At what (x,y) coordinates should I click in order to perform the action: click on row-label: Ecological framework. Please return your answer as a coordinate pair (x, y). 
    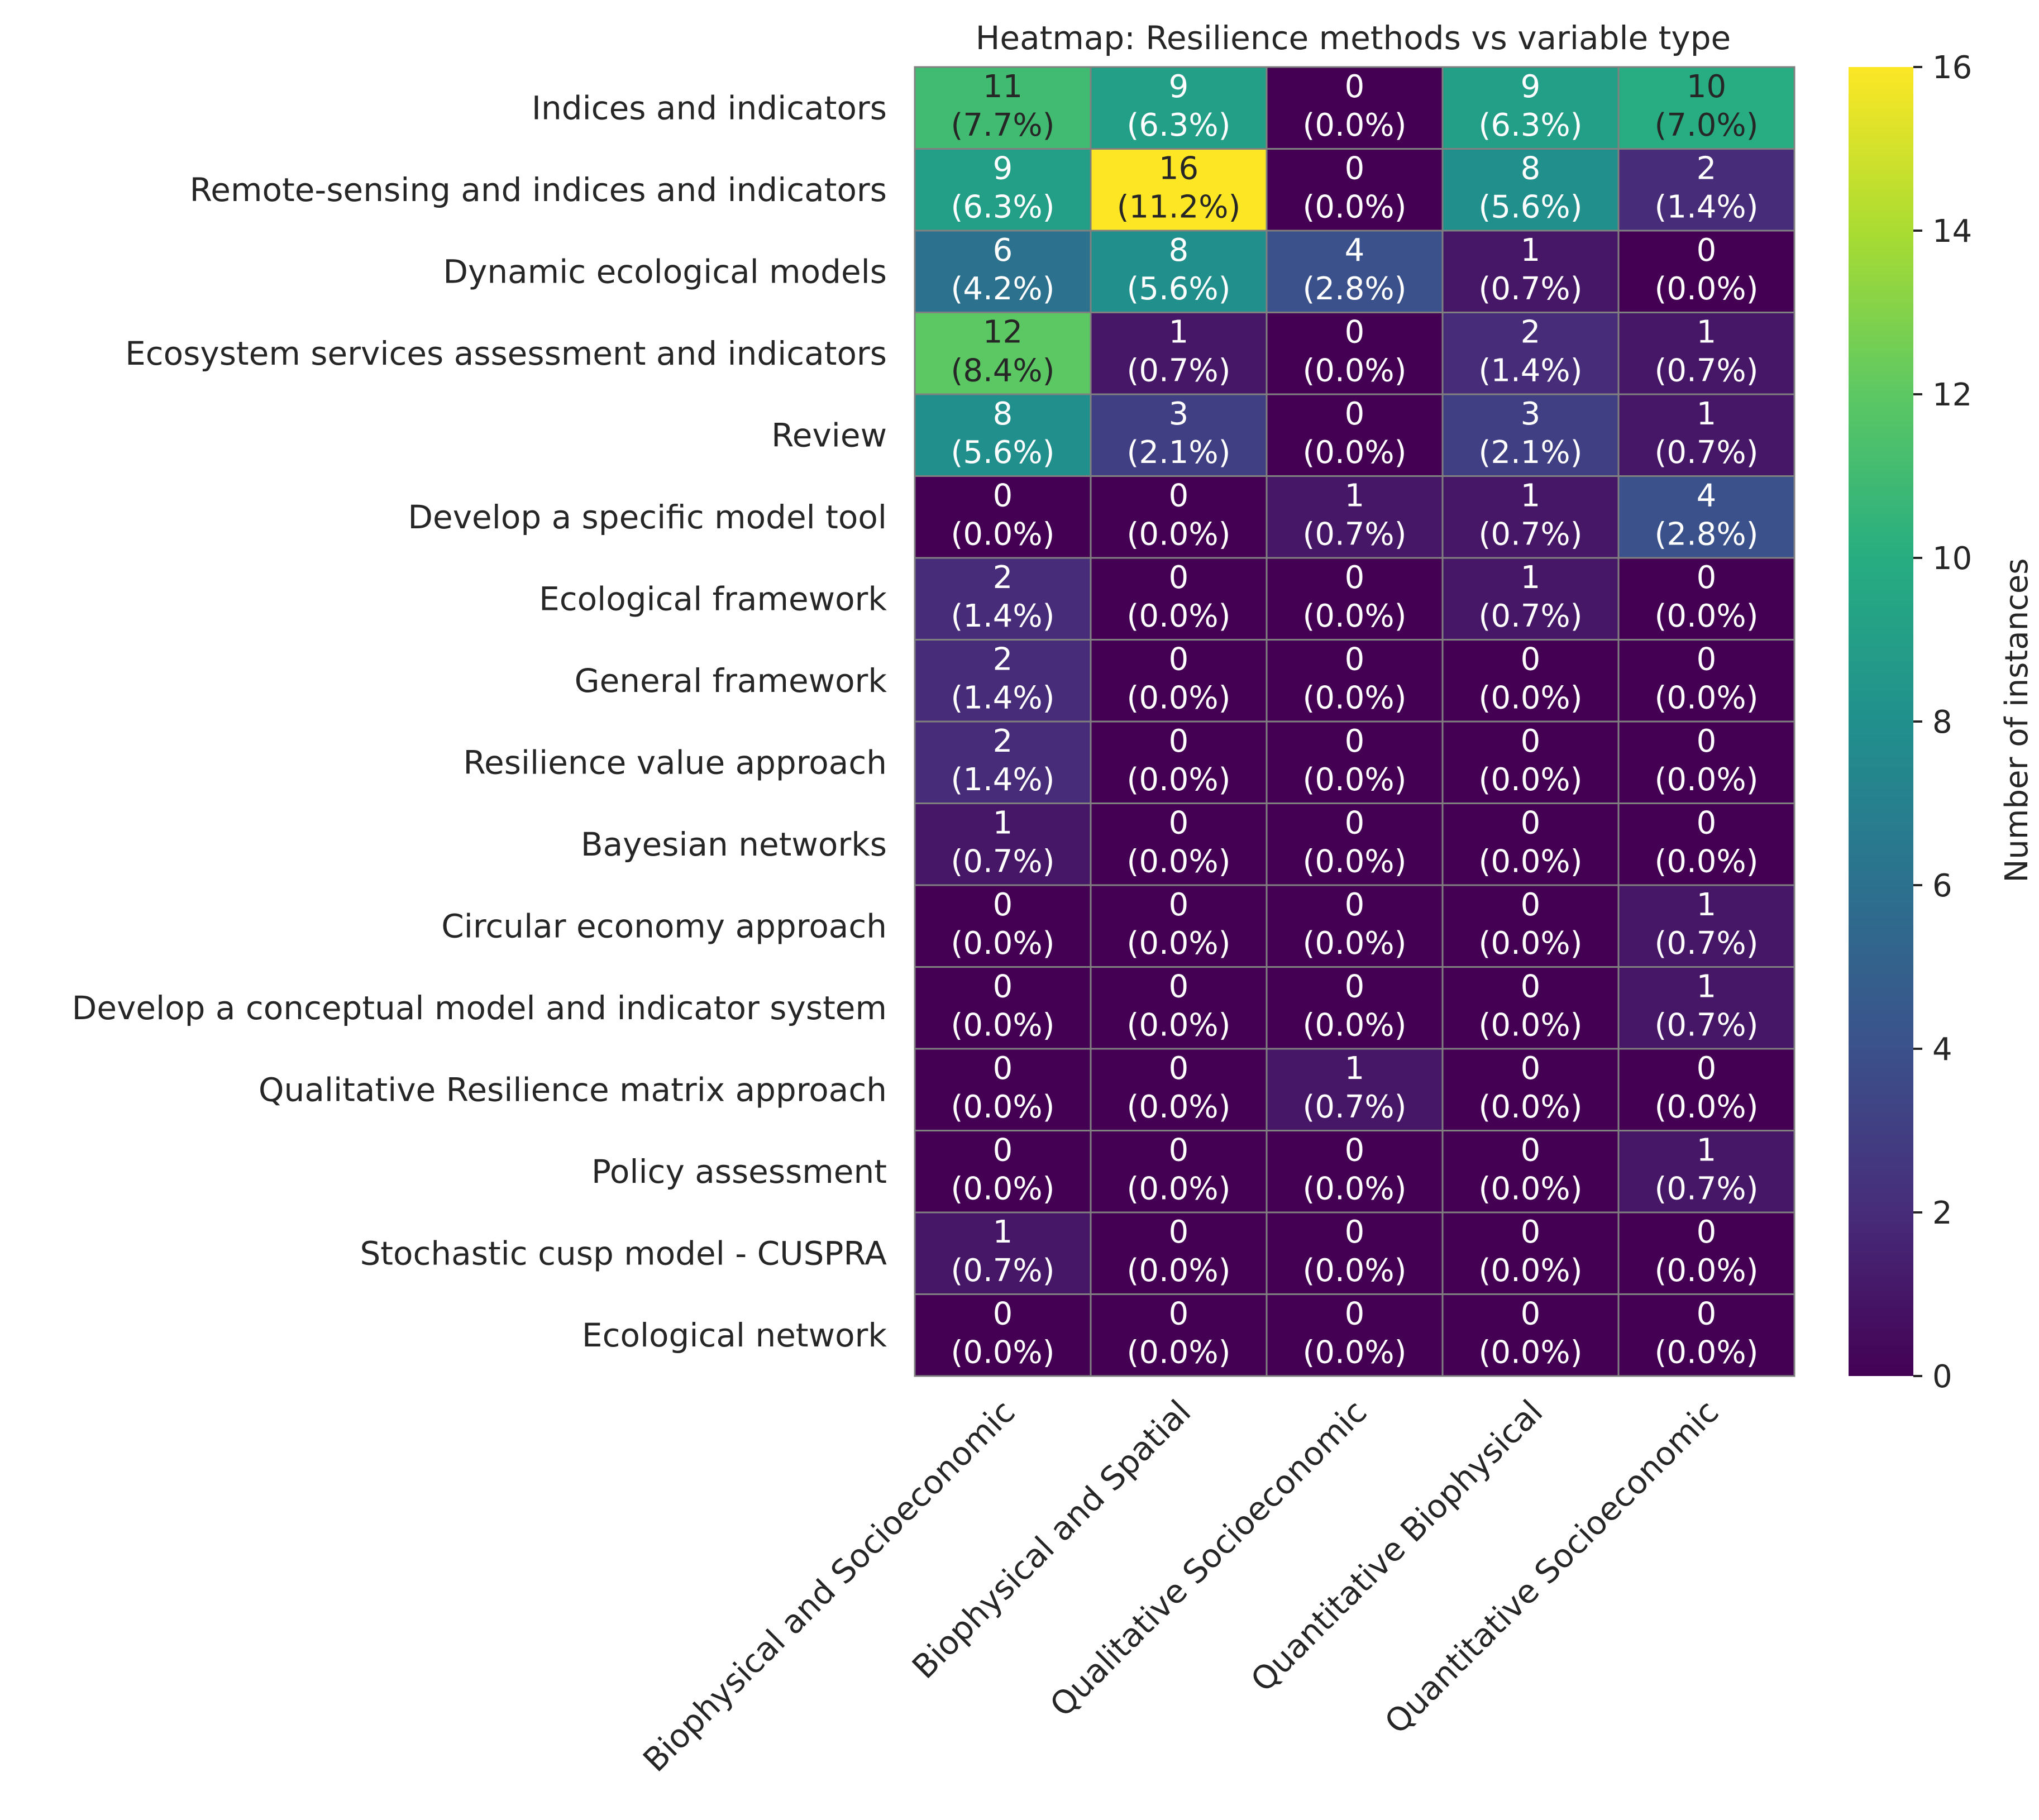
    Looking at the image, I should click on (713, 599).